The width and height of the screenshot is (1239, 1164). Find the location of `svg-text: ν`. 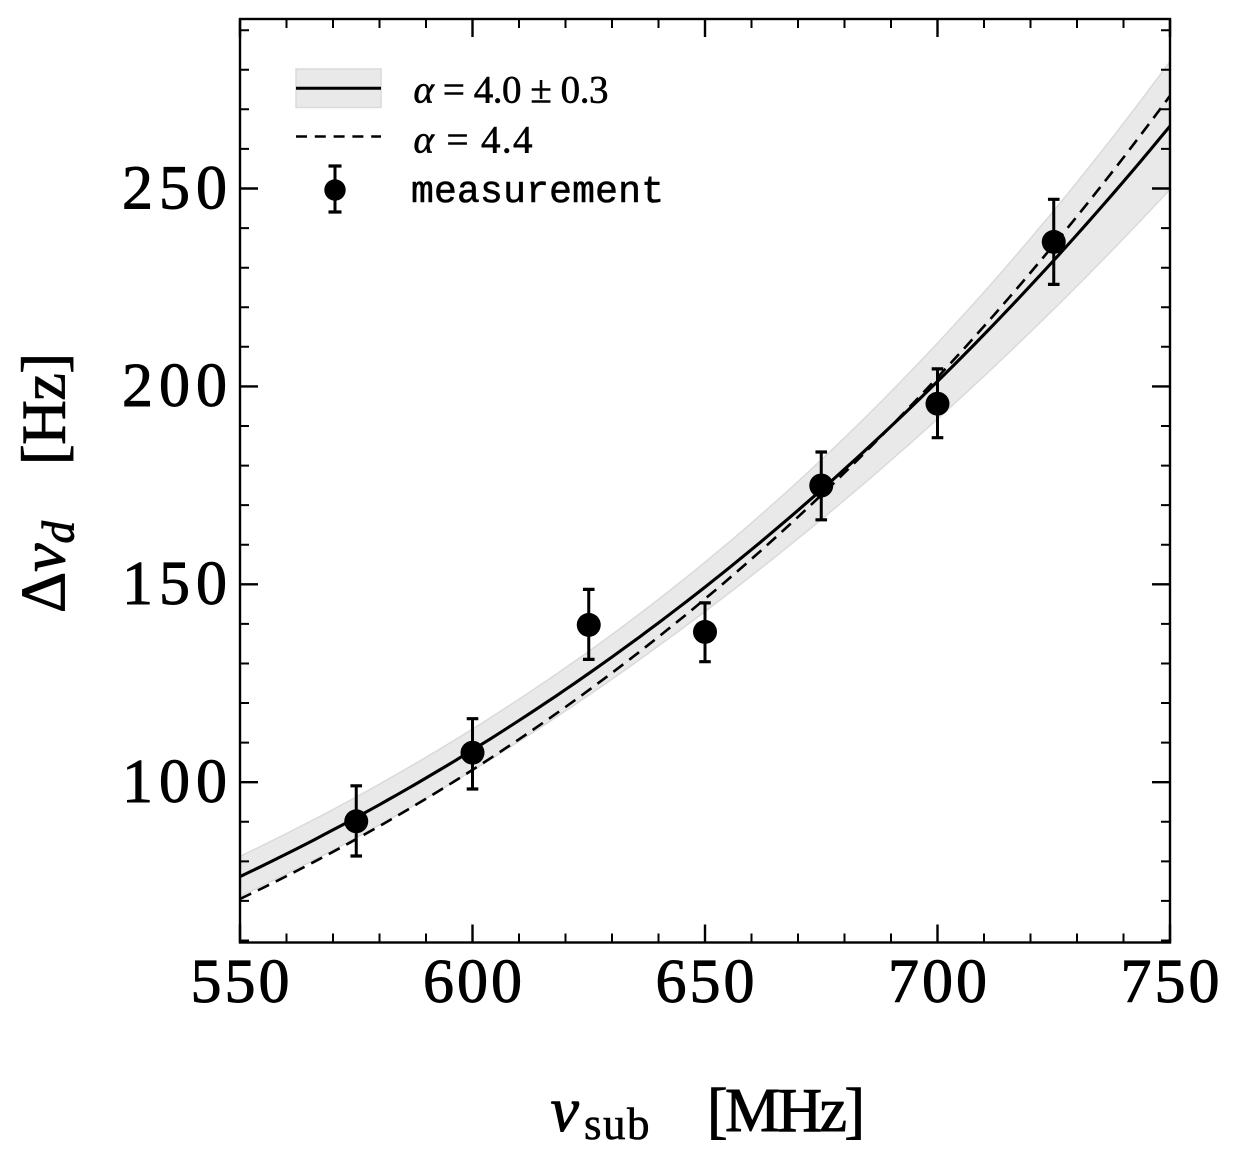

svg-text: ν is located at coordinates (565, 1109).